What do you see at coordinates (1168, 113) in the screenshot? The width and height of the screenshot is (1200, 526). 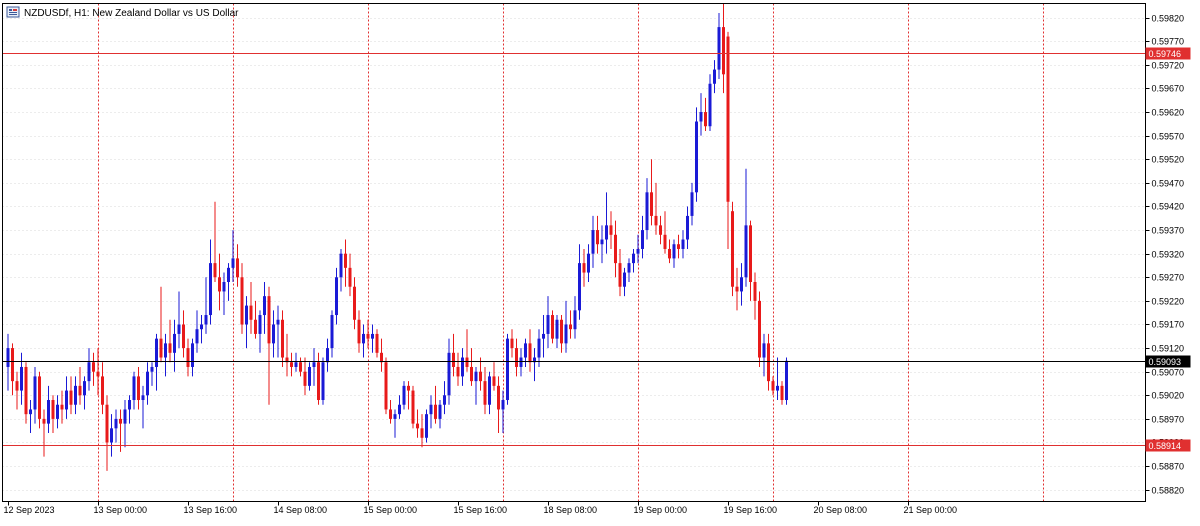 I see `y-tick-label: 0.59620` at bounding box center [1168, 113].